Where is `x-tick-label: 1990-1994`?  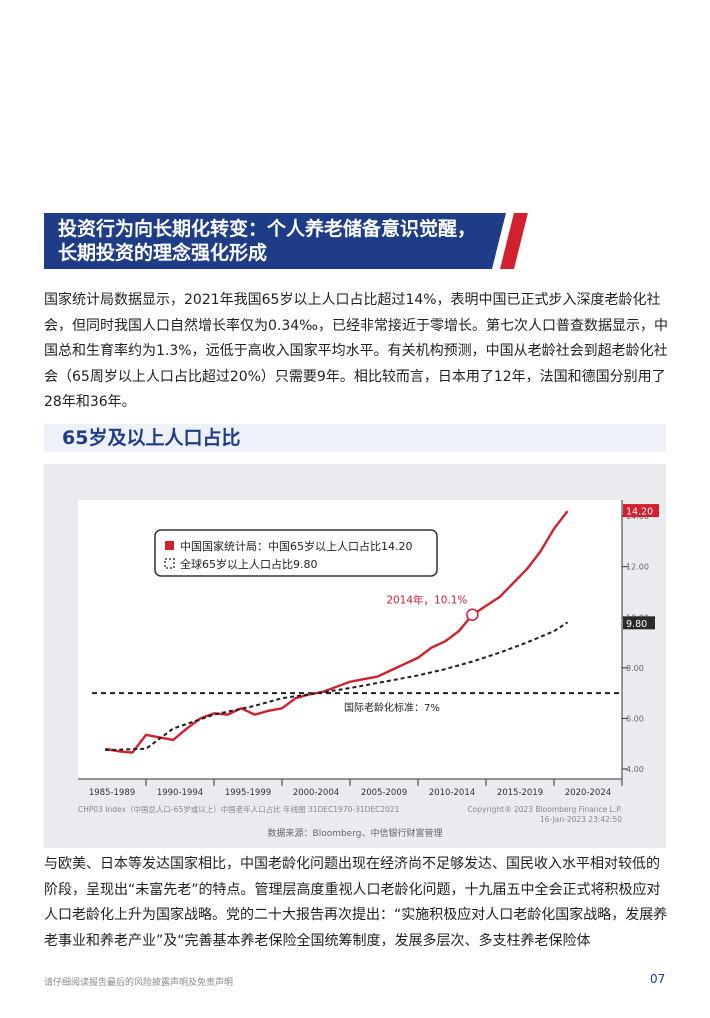 x-tick-label: 1990-1994 is located at coordinates (180, 793).